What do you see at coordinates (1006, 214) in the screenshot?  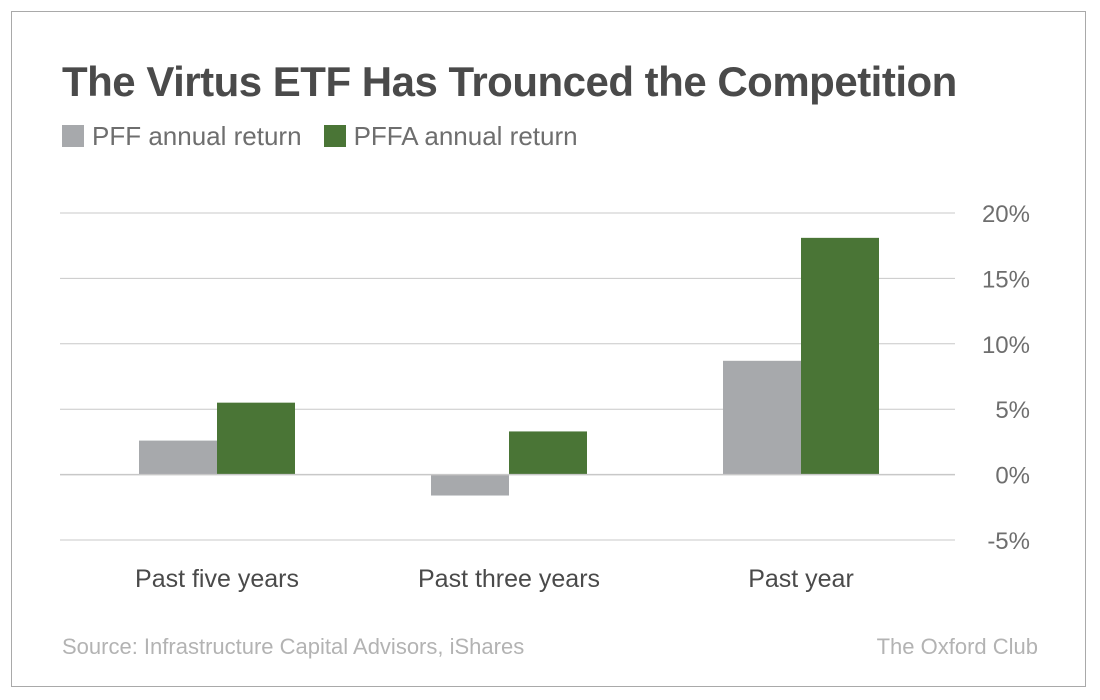 I see `y-tick-label: 20%` at bounding box center [1006, 214].